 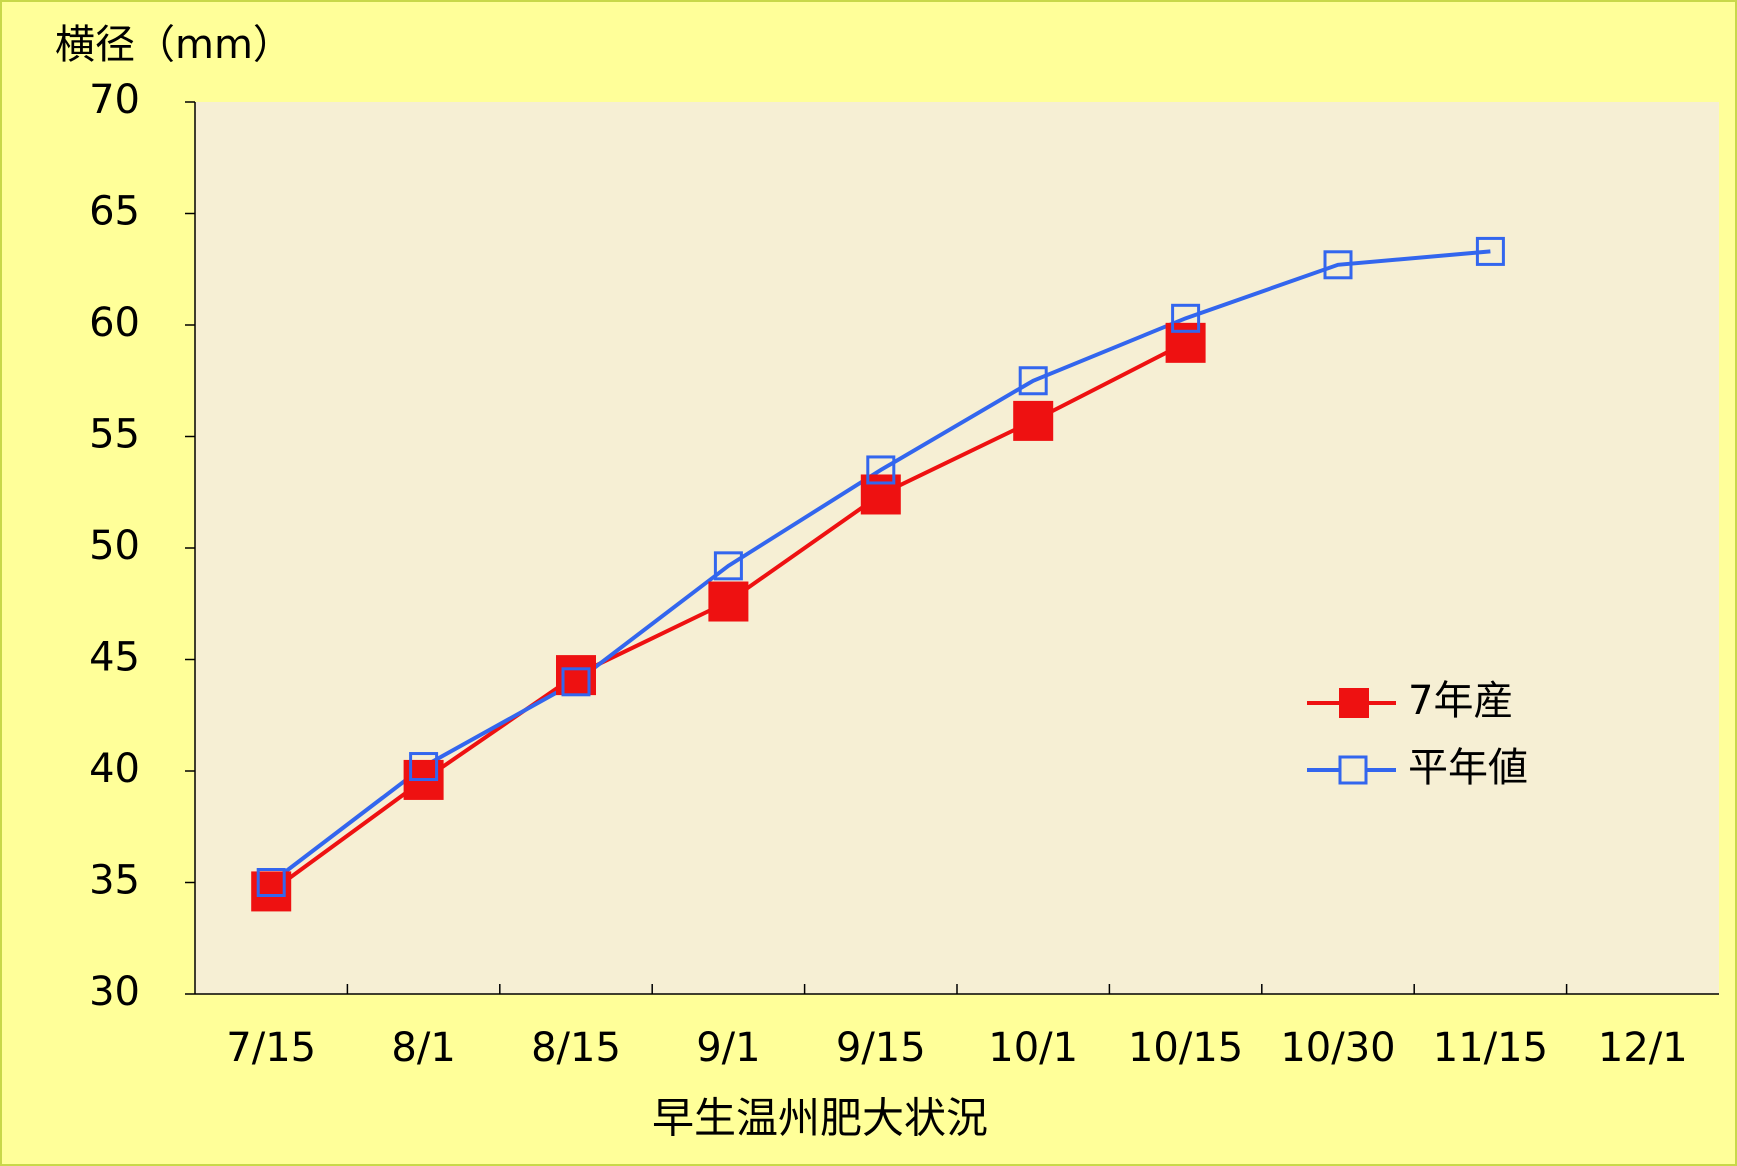 I want to click on legend-label: 平年値, so click(x=1468, y=768).